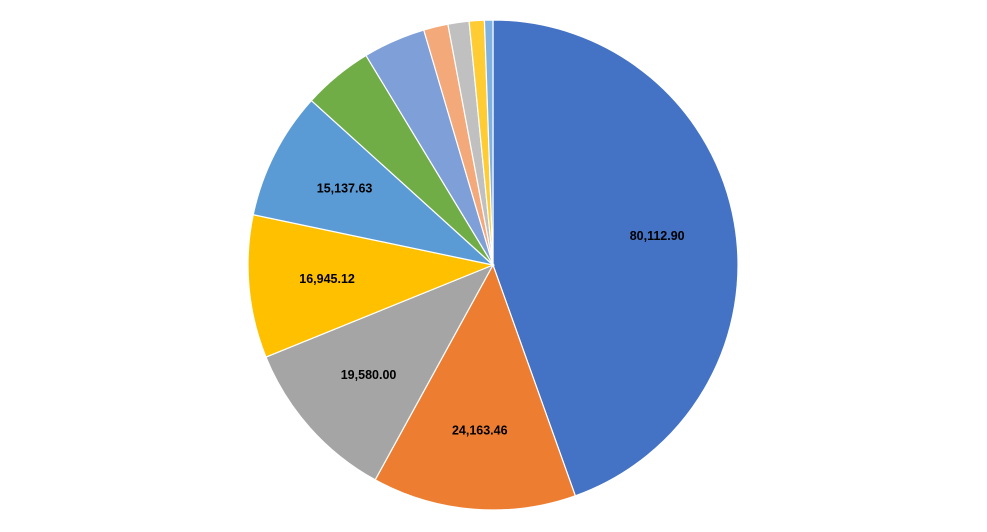  I want to click on slice-data-label: 19,580.00, so click(369, 375).